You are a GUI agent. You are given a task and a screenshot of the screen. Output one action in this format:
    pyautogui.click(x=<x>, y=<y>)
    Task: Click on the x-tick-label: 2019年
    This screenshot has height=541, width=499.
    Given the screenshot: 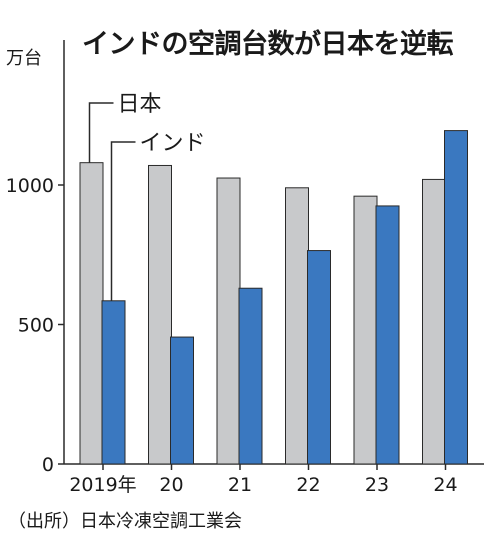 What is the action you would take?
    pyautogui.click(x=102, y=485)
    